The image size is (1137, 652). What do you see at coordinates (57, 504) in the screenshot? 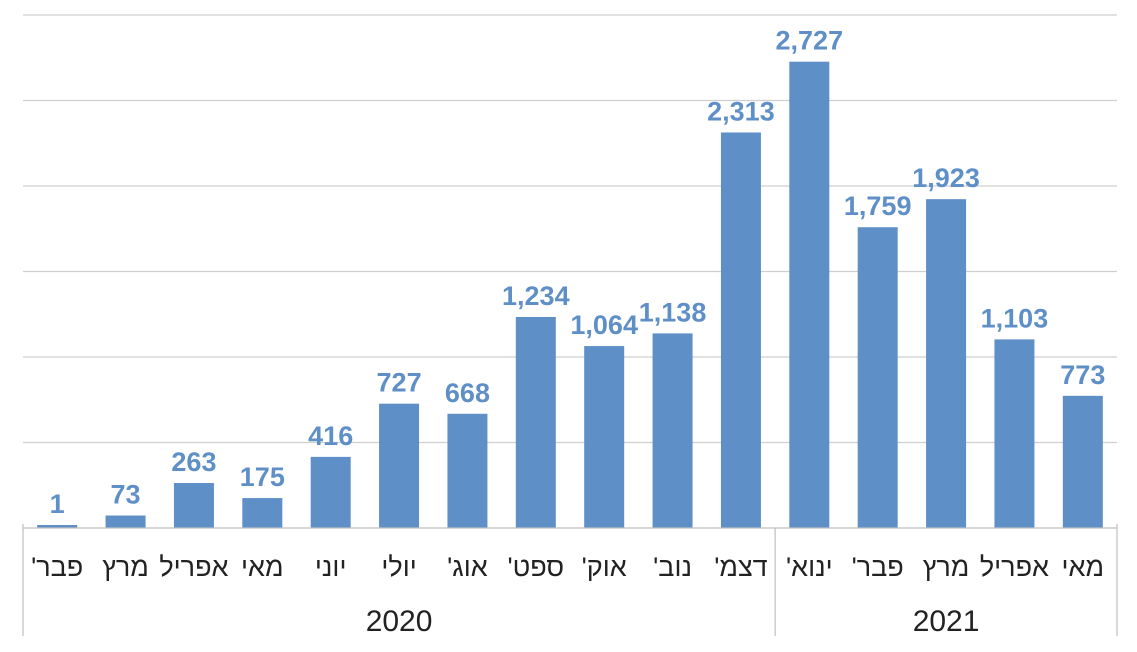
I see `value-label: 1` at bounding box center [57, 504].